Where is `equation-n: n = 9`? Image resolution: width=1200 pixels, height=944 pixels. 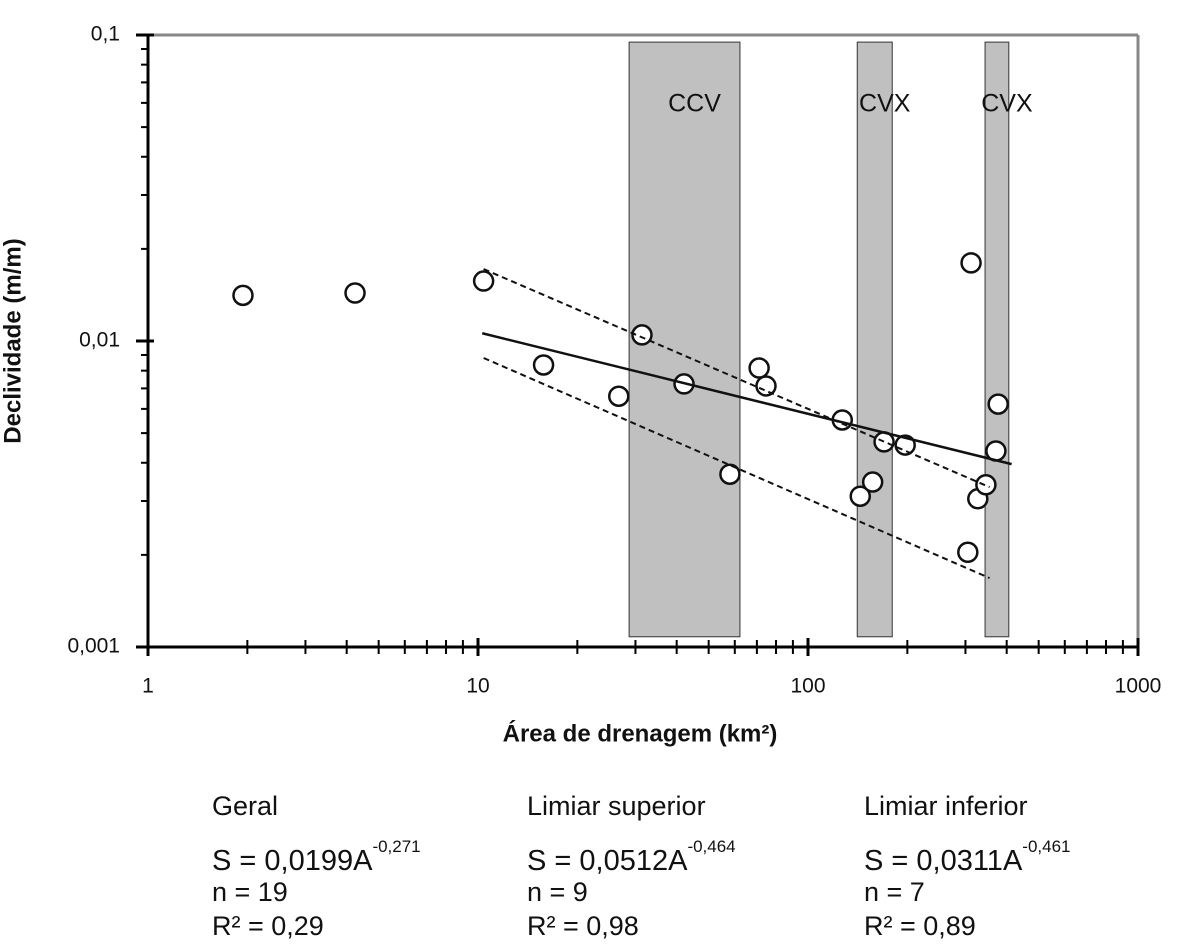
equation-n: n = 9 is located at coordinates (557, 892).